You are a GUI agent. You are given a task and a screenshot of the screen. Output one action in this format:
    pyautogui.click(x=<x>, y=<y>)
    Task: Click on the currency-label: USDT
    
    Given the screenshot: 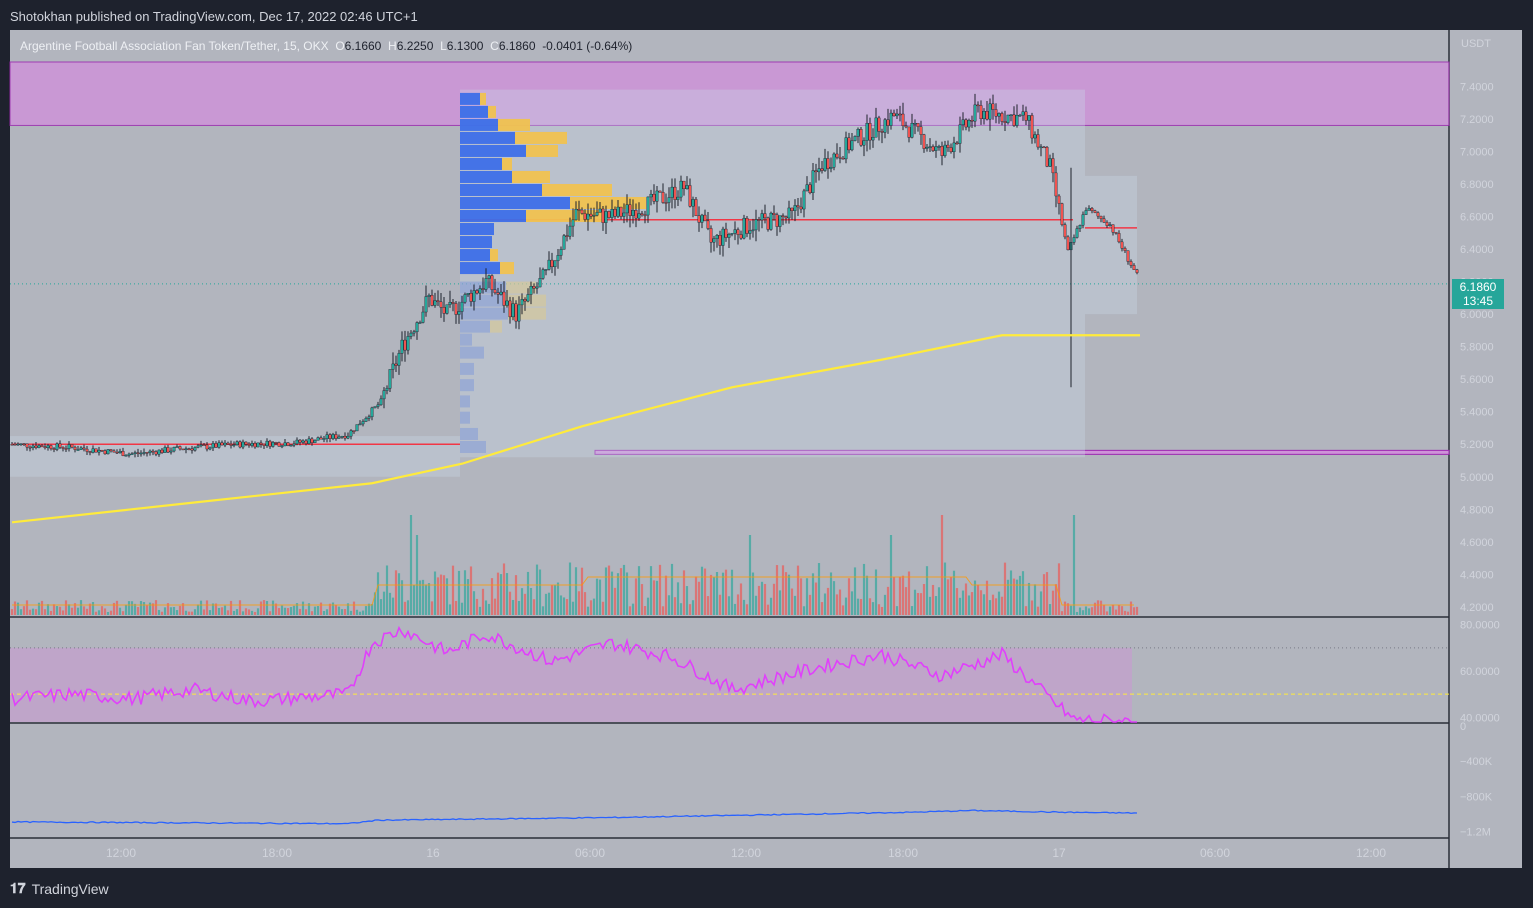 What is the action you would take?
    pyautogui.click(x=1476, y=44)
    